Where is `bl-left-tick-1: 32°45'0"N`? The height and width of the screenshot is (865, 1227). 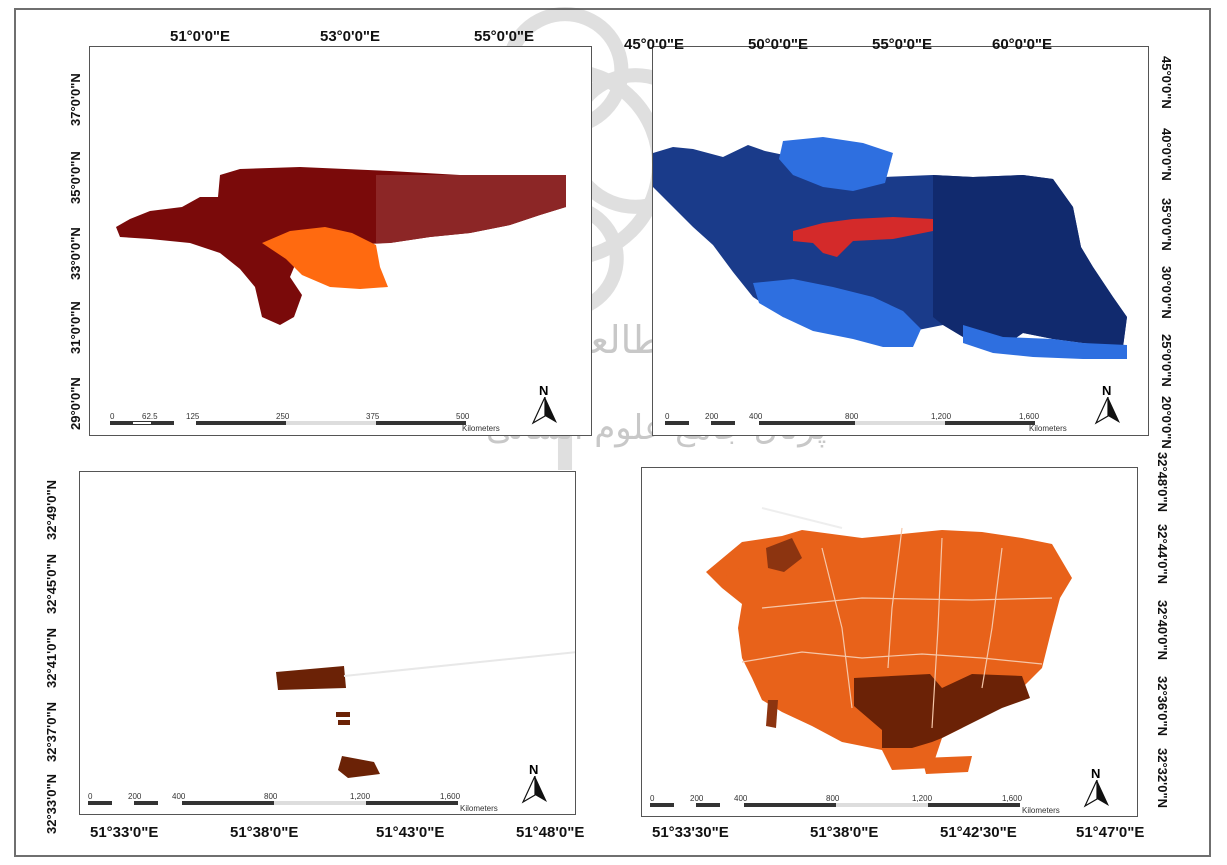 bl-left-tick-1: 32°45'0"N is located at coordinates (51, 584).